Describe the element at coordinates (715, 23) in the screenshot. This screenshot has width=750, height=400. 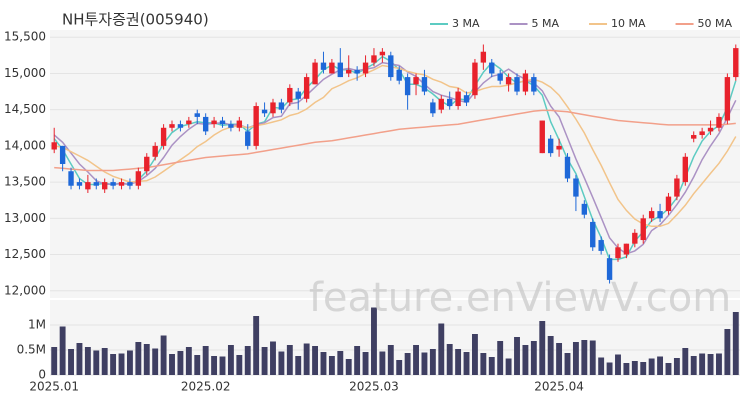
I see `legend-label: 50 MA` at that location.